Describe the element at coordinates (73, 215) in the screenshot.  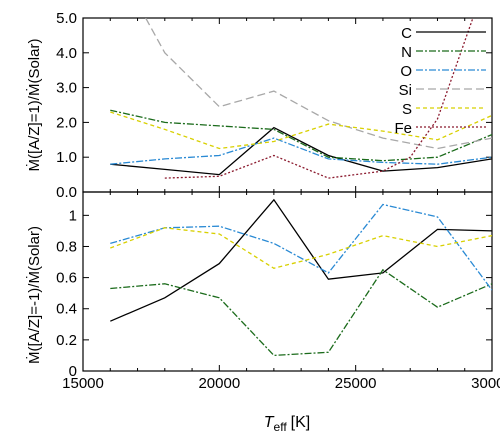
I see `bottom-y-tick-label: 1` at that location.